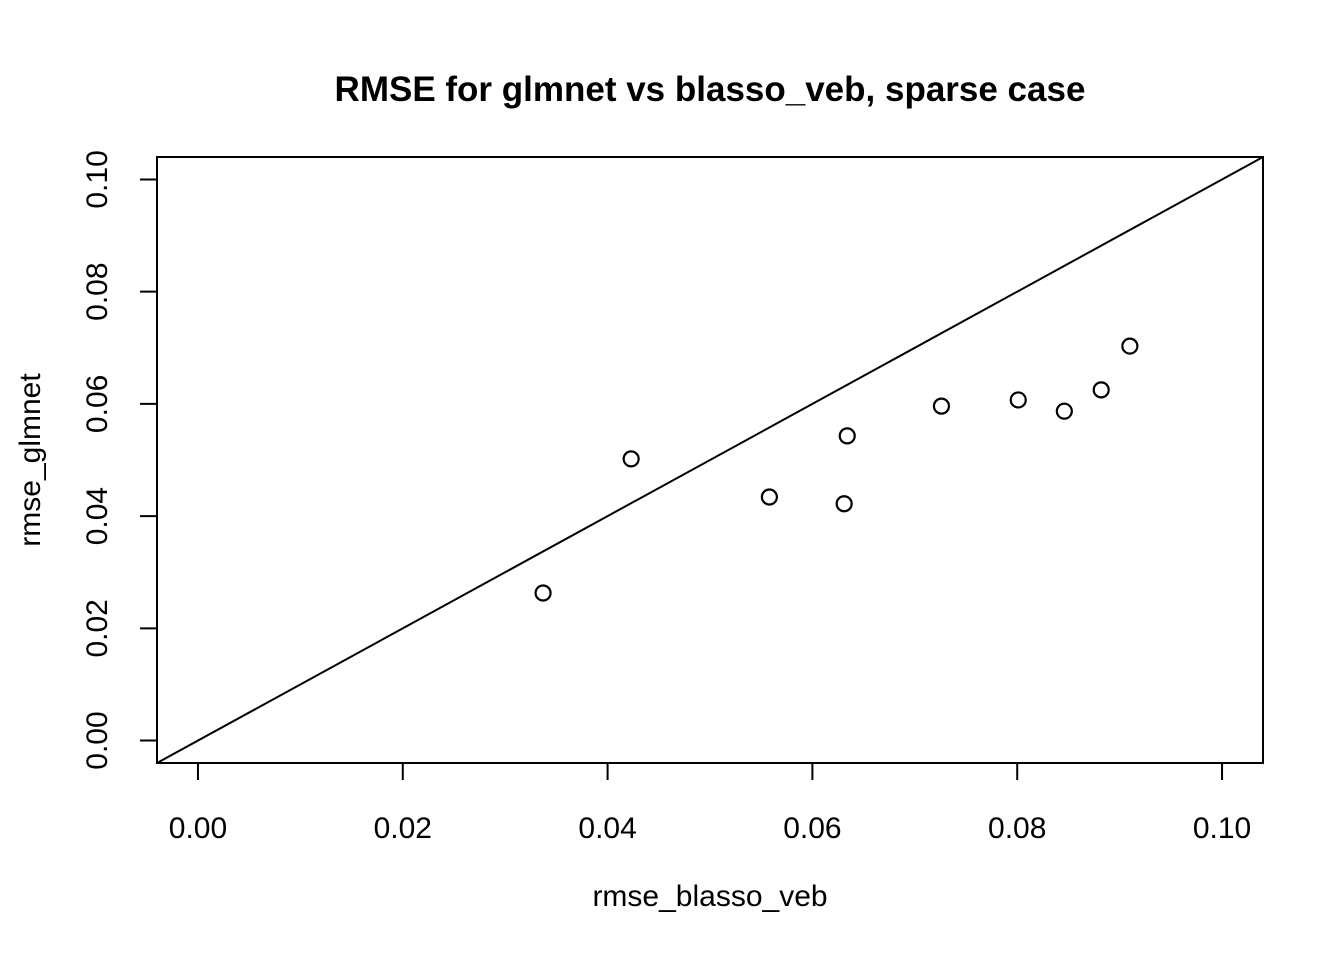 The width and height of the screenshot is (1344, 960). I want to click on data-points, so click(836, 469).